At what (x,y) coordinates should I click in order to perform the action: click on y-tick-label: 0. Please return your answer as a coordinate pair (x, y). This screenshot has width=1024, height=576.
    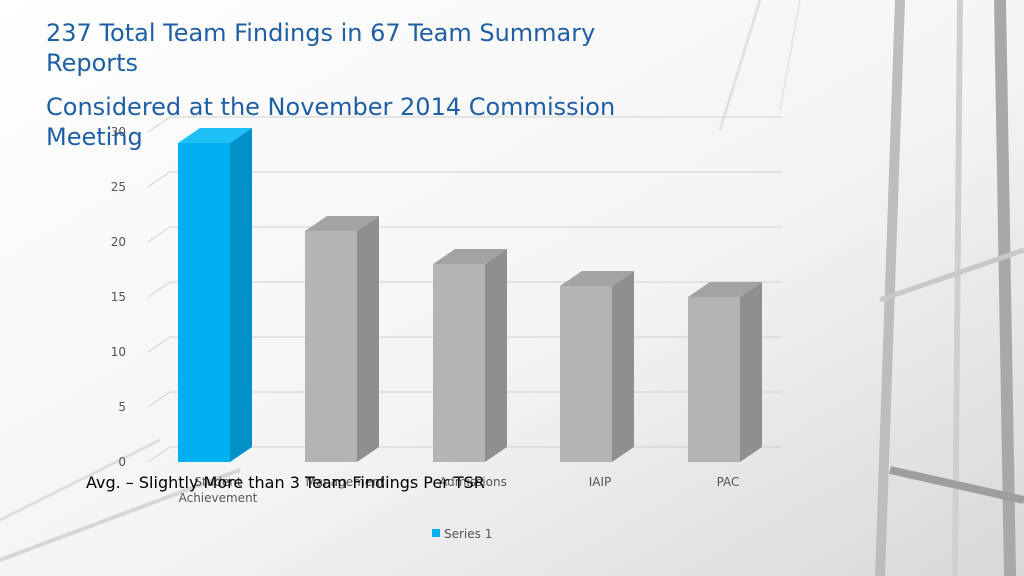
    Looking at the image, I should click on (122, 462).